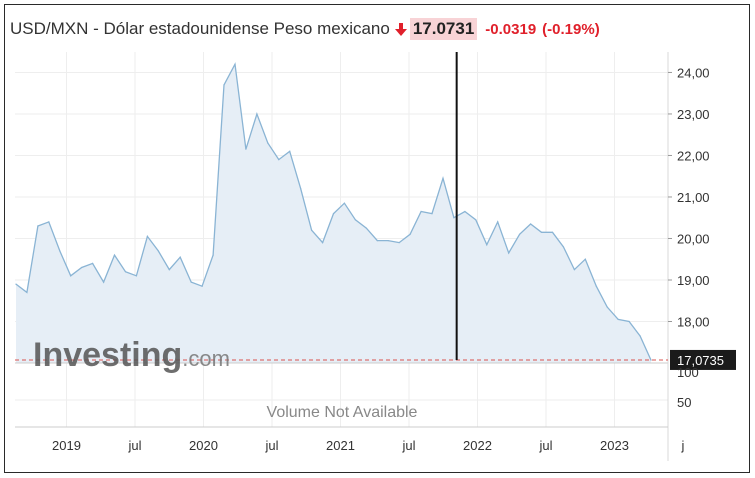 The height and width of the screenshot is (478, 755). Describe the element at coordinates (693, 238) in the screenshot. I see `y-tick-label: 20,00` at that location.